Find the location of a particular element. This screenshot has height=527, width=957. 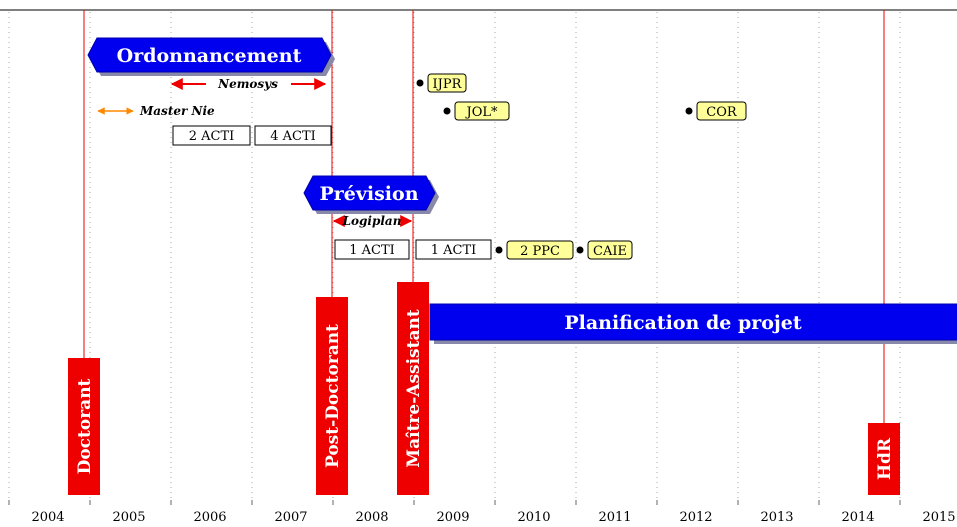

year-label: 2009 is located at coordinates (452, 517).